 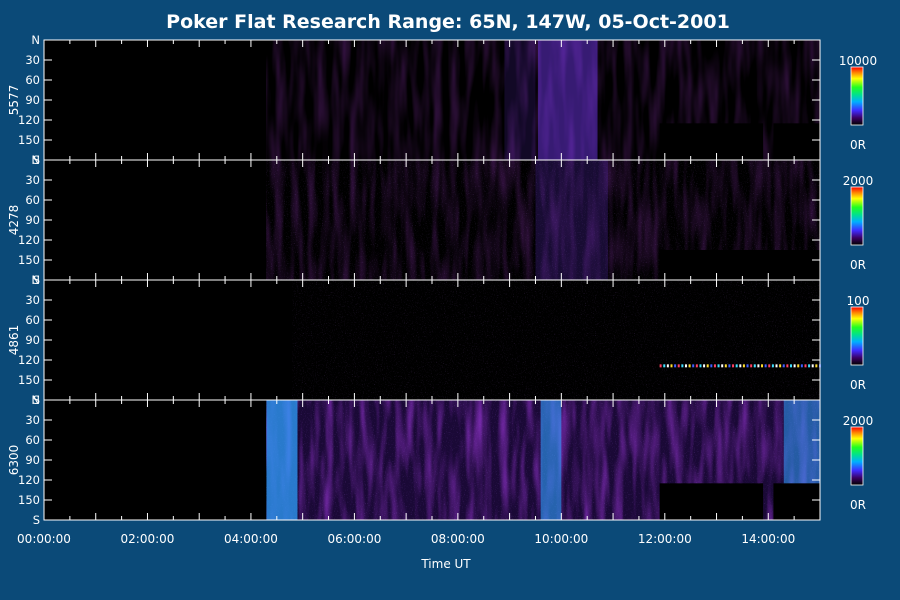 What do you see at coordinates (768, 539) in the screenshot?
I see `x-tick-label: 14:00:00` at bounding box center [768, 539].